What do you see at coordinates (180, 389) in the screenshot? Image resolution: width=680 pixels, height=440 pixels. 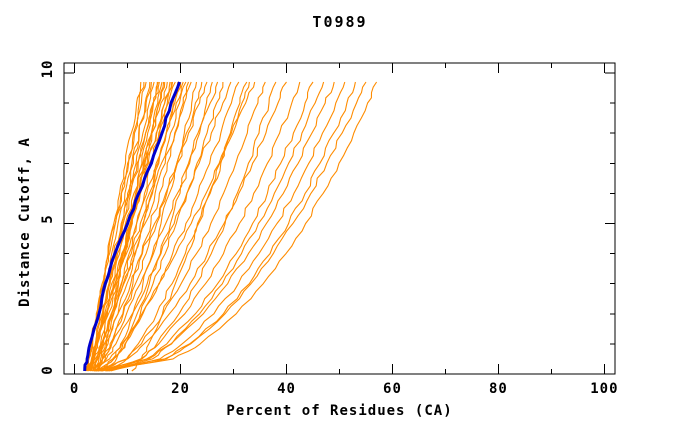 I see `x-tick-label: 20` at bounding box center [180, 389].